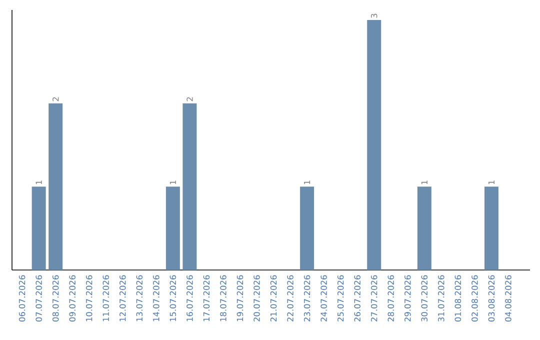 The height and width of the screenshot is (340, 540). I want to click on x-tick-label: 03.08.2026, so click(491, 298).